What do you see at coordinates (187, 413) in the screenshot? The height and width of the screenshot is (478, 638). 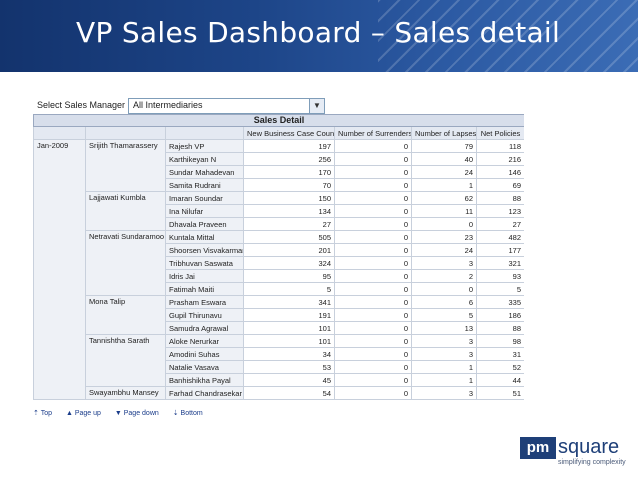 I see `pager-bottom-link: ⇣ Bottom` at bounding box center [187, 413].